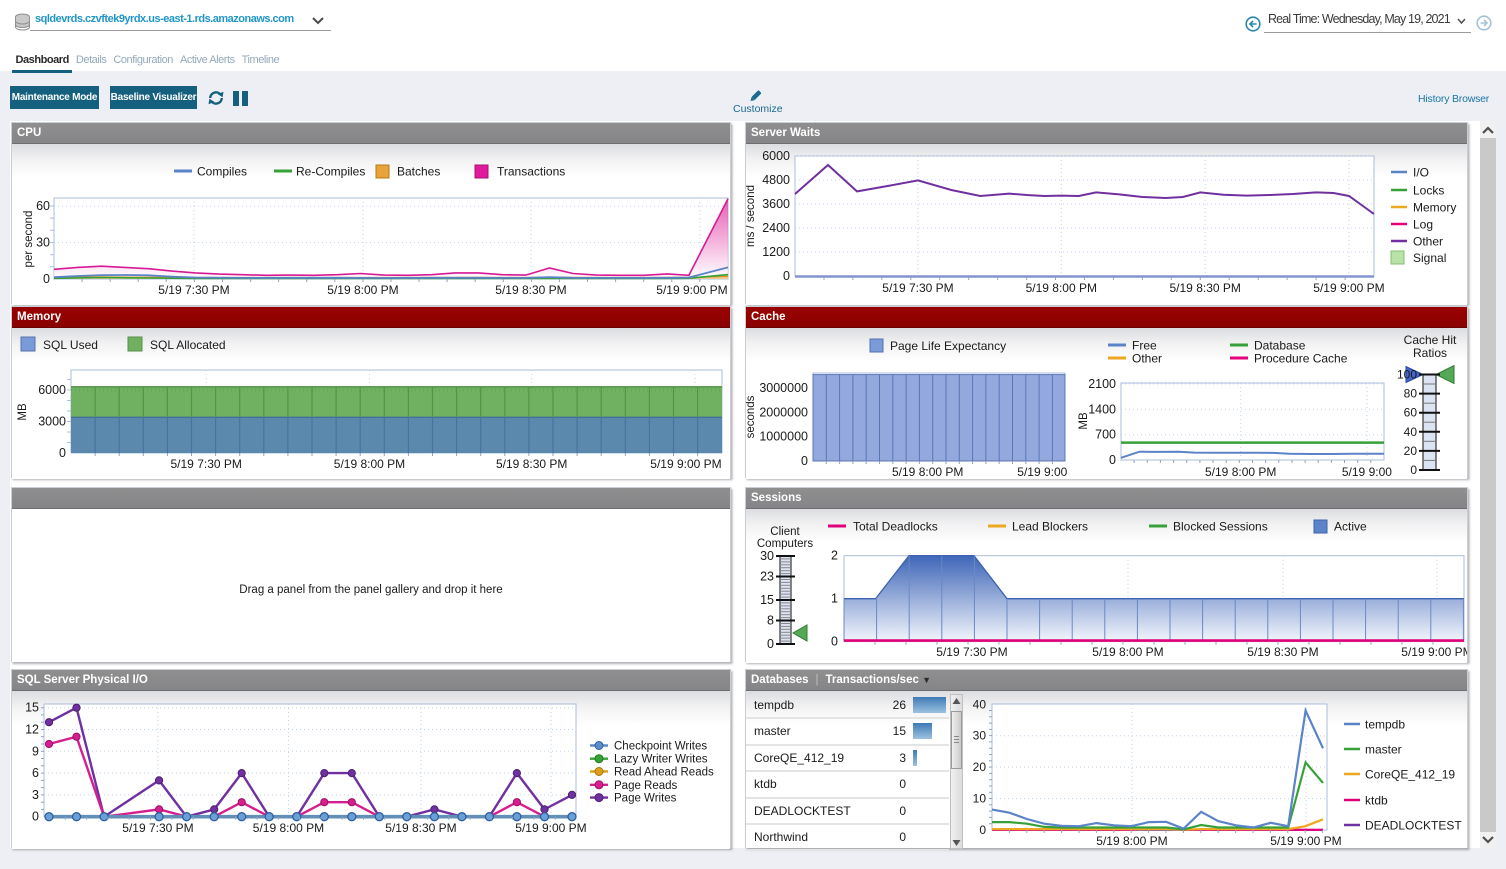  I want to click on svg-text: 1200, so click(776, 252).